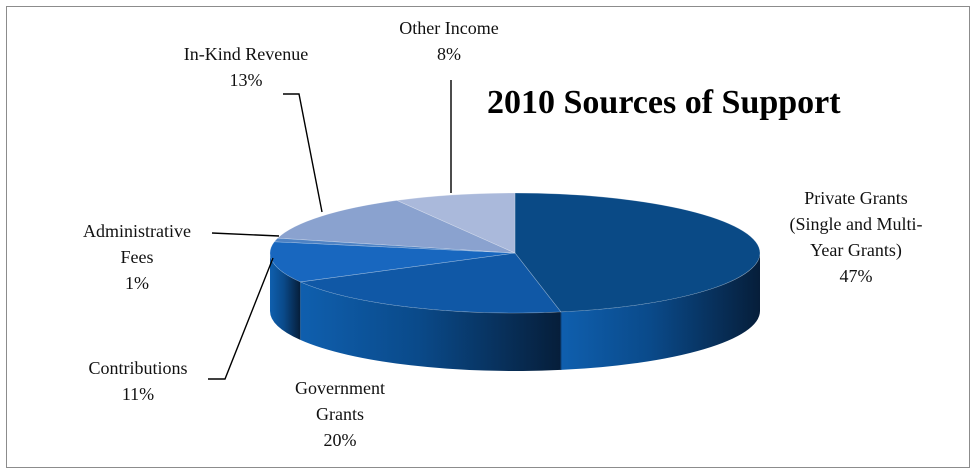  Describe the element at coordinates (340, 414) in the screenshot. I see `slice-label-1-1: Grants` at that location.